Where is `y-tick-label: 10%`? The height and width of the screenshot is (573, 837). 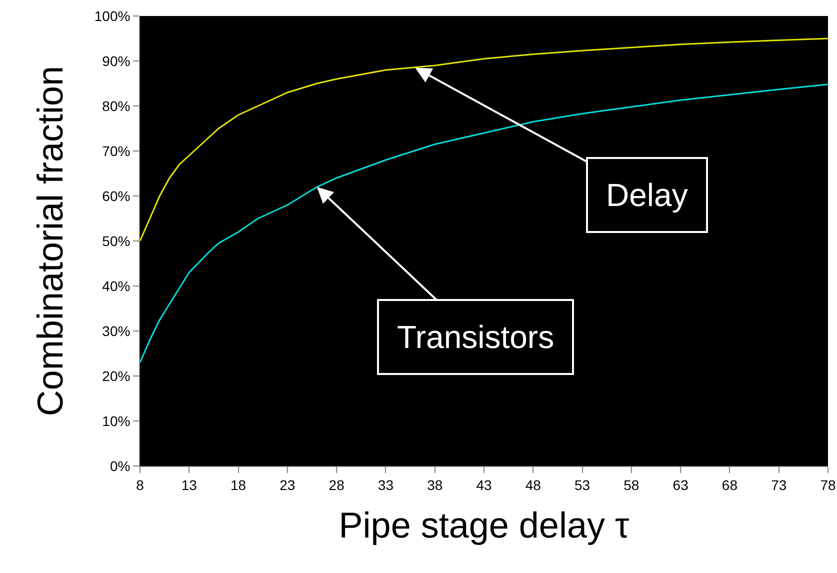
y-tick-label: 10% is located at coordinates (116, 420).